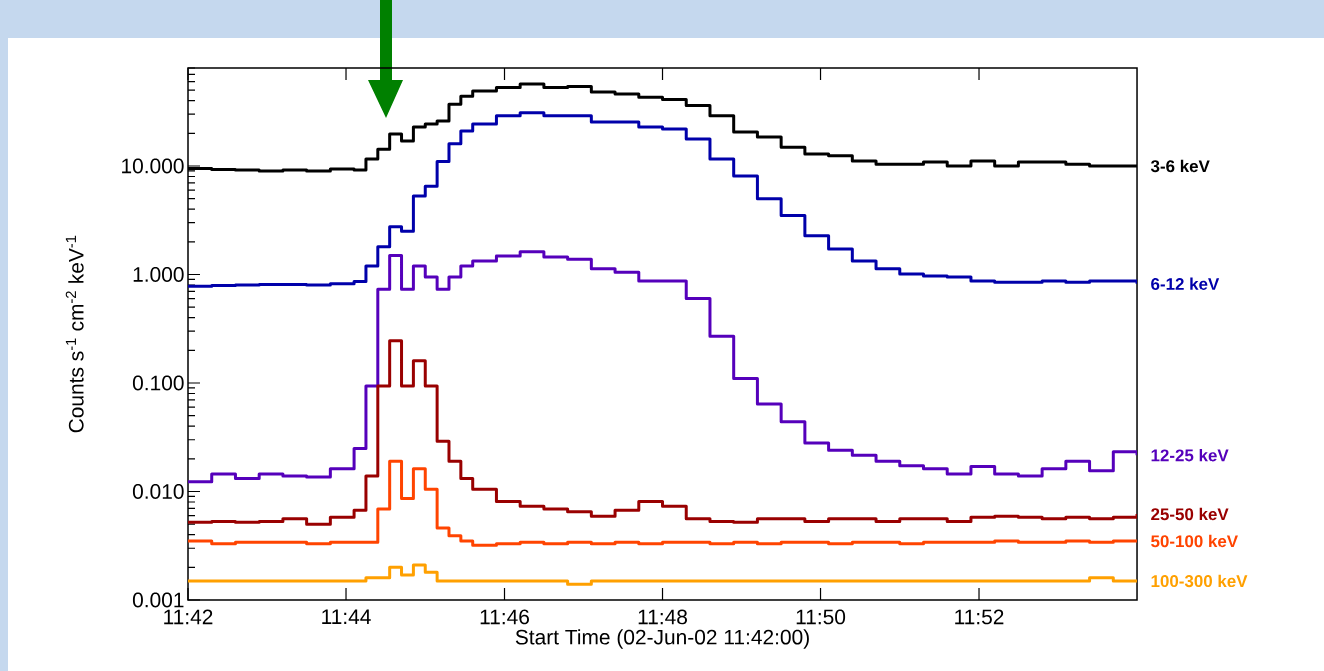 The width and height of the screenshot is (1324, 671). What do you see at coordinates (188, 617) in the screenshot?
I see `x-tick-label: 11:42` at bounding box center [188, 617].